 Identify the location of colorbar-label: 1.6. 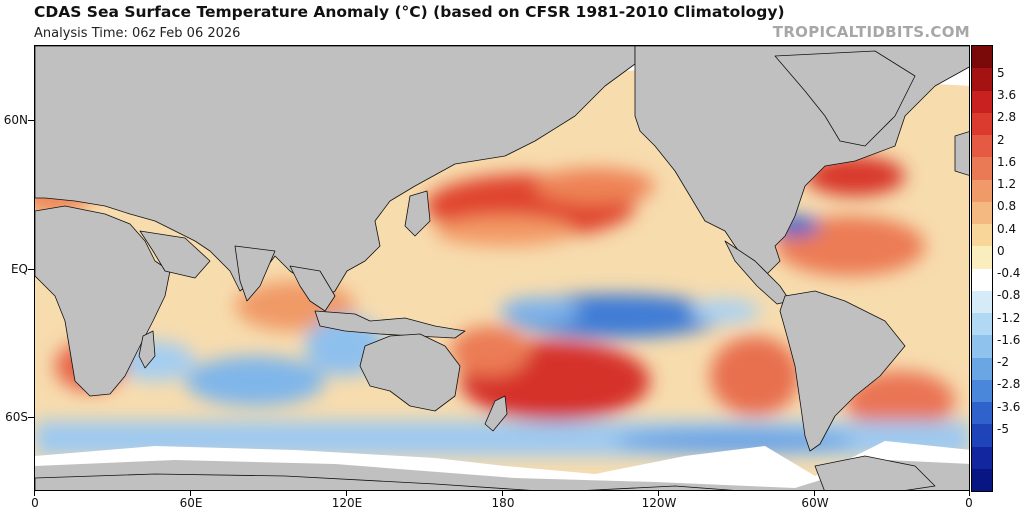
(1007, 161).